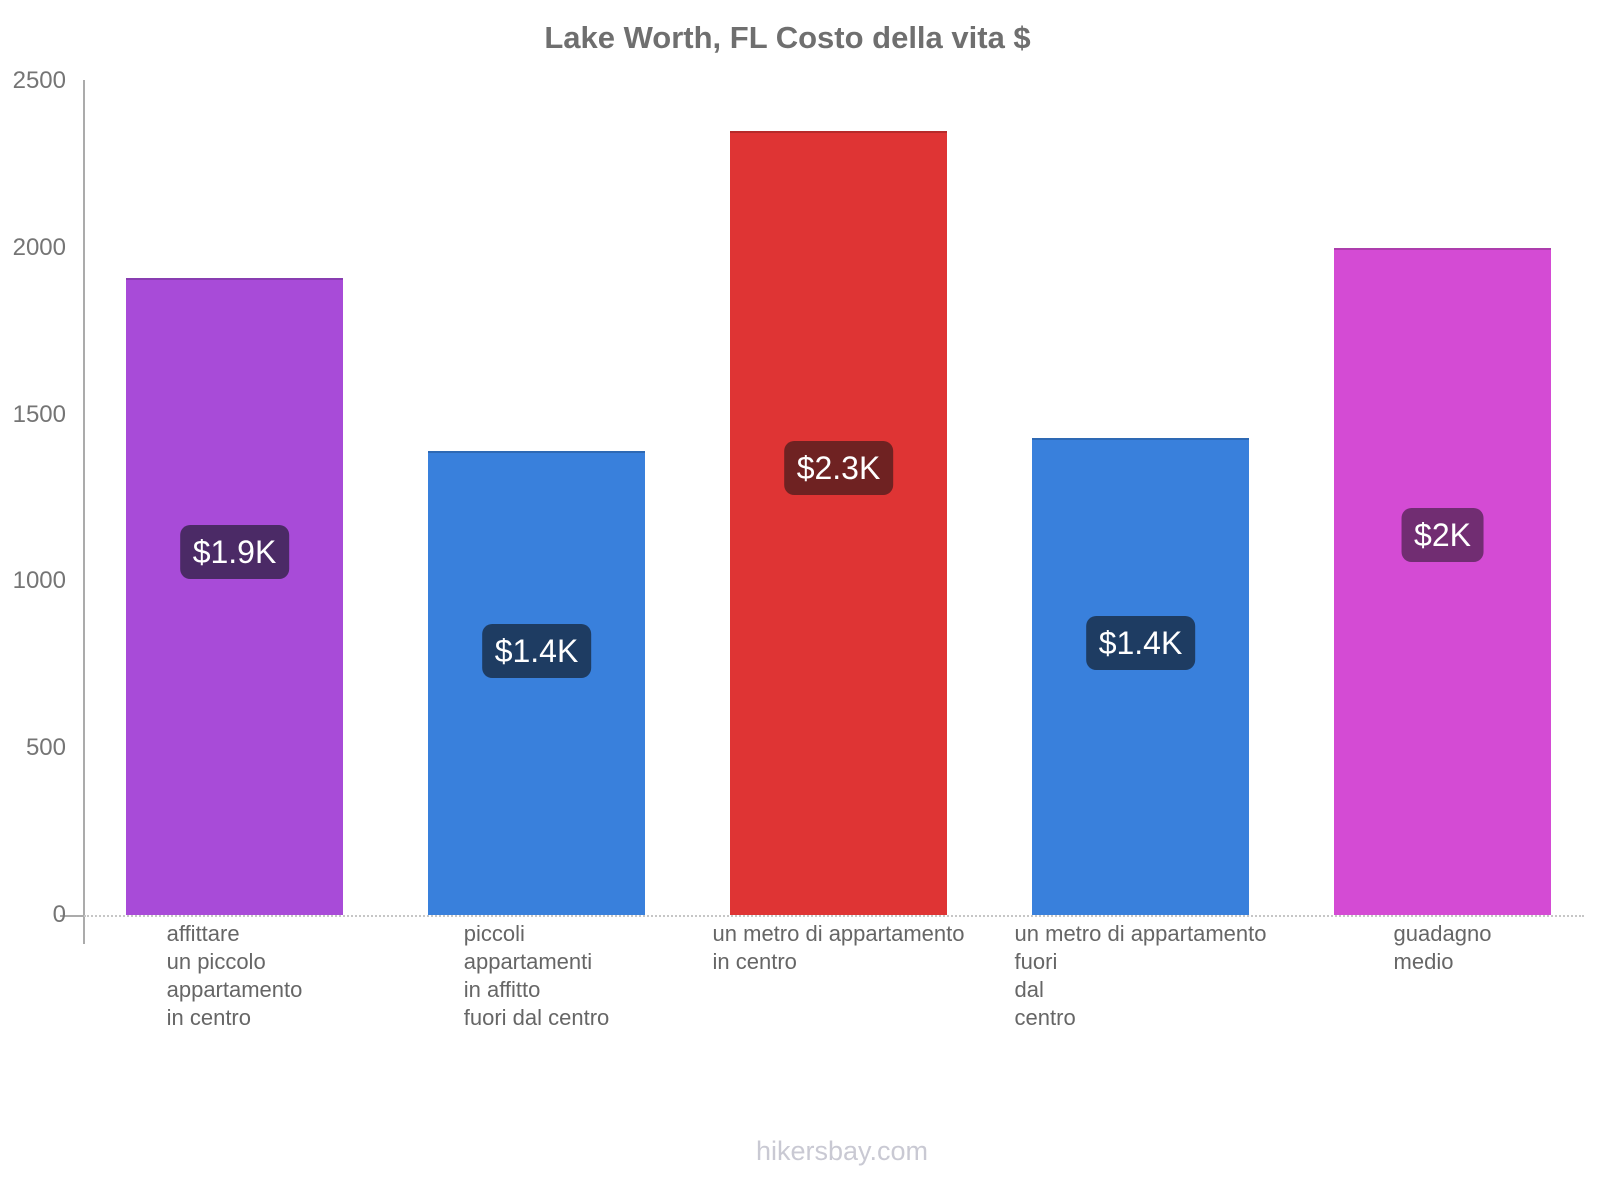 The image size is (1600, 1200). I want to click on y-tick-label: 500, so click(45, 748).